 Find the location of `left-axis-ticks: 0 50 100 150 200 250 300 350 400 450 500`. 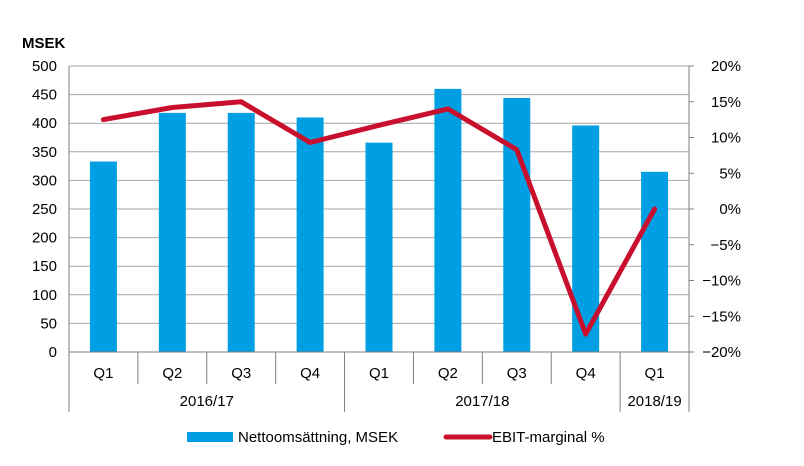

left-axis-ticks: 0 50 100 150 200 250 300 350 400 450 500 is located at coordinates (44, 209).